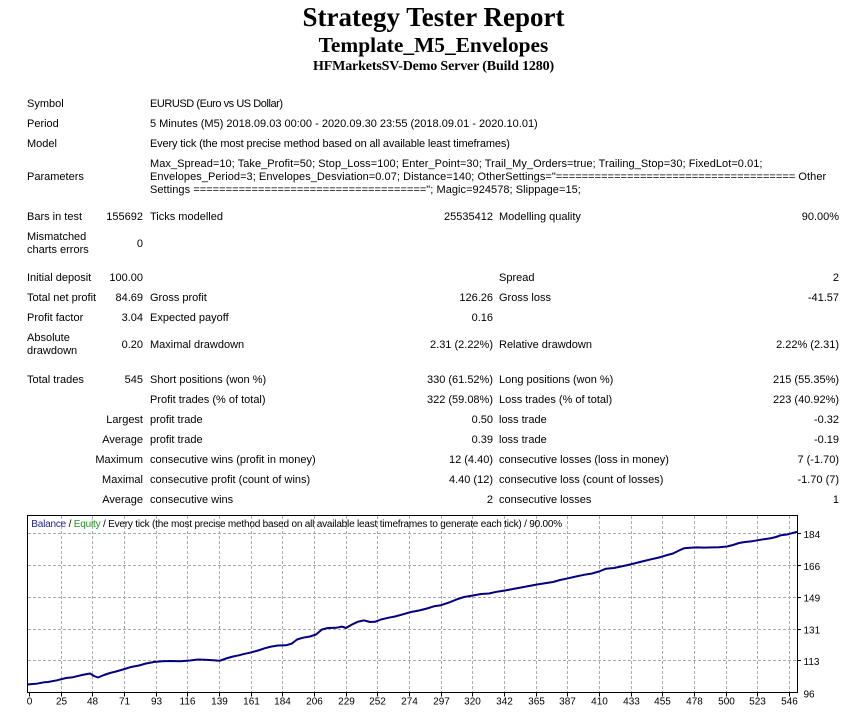 This screenshot has width=867, height=713. Describe the element at coordinates (536, 702) in the screenshot. I see `svg-text: 365` at that location.